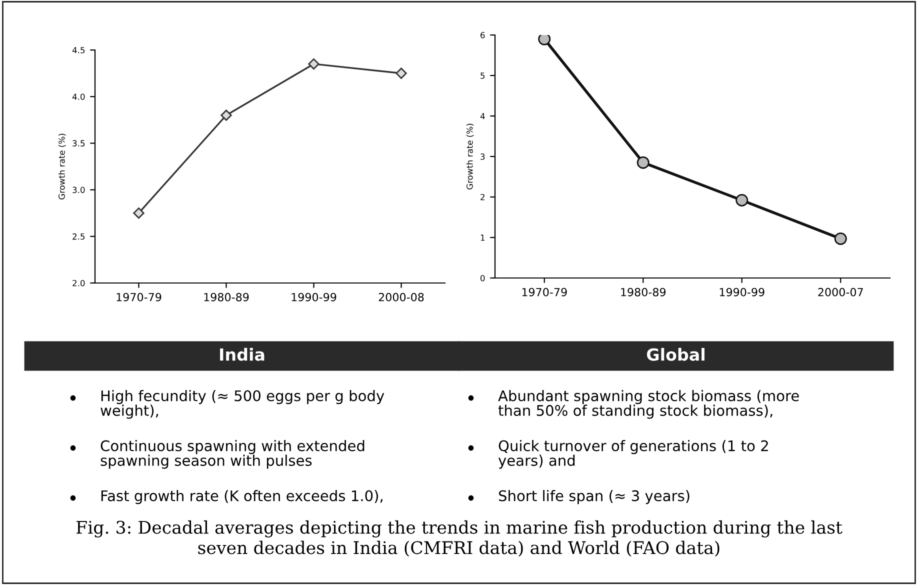 This screenshot has height=585, width=918. I want to click on y-tick-label: 2, so click(482, 197).